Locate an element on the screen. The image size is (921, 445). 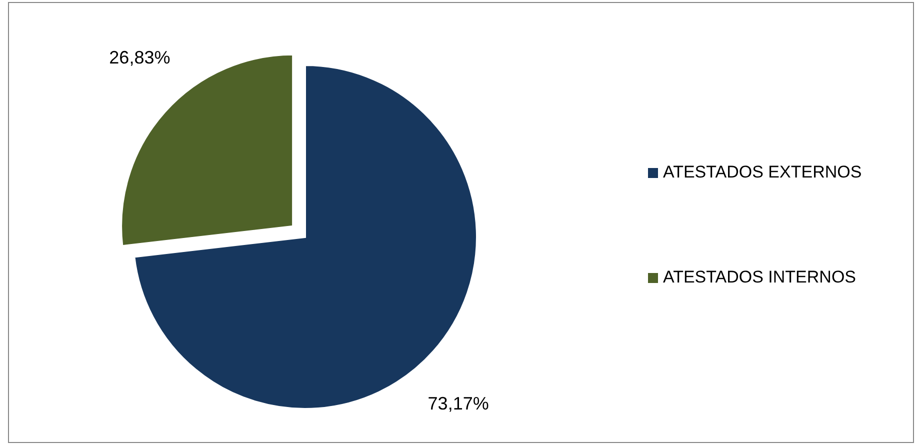
data-label: 73,17% is located at coordinates (458, 403).